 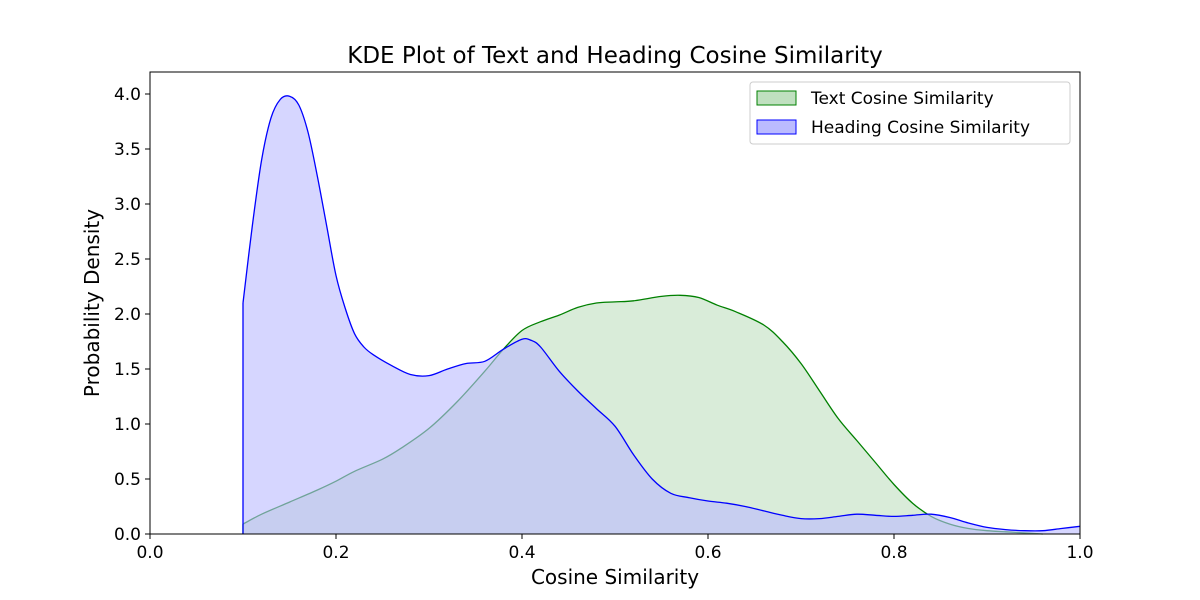 I want to click on legend-swatch-heading, so click(x=776, y=127).